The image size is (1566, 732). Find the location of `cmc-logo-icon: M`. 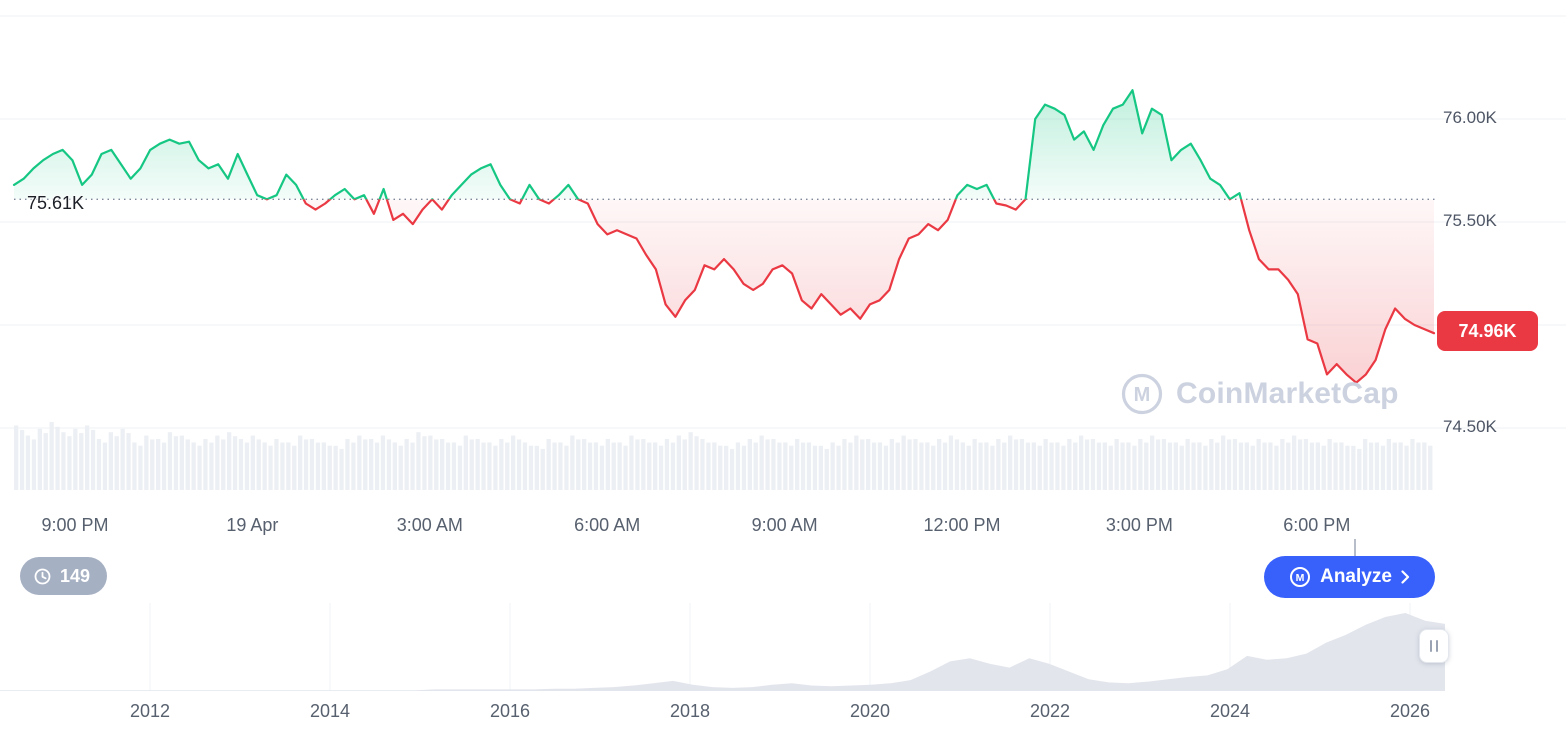

cmc-logo-icon: M is located at coordinates (1142, 394).